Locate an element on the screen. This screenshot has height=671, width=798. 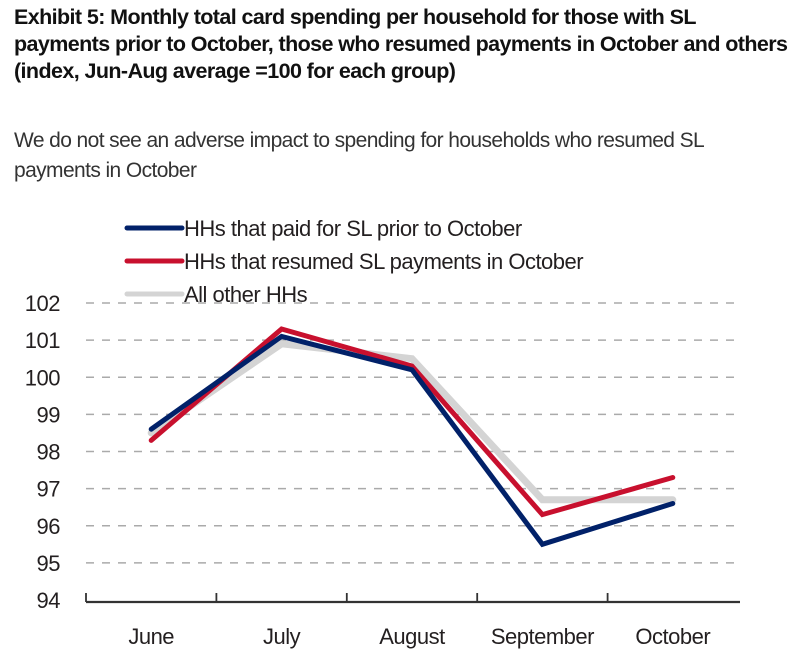
x-axis: June July August September October is located at coordinates (412, 621).